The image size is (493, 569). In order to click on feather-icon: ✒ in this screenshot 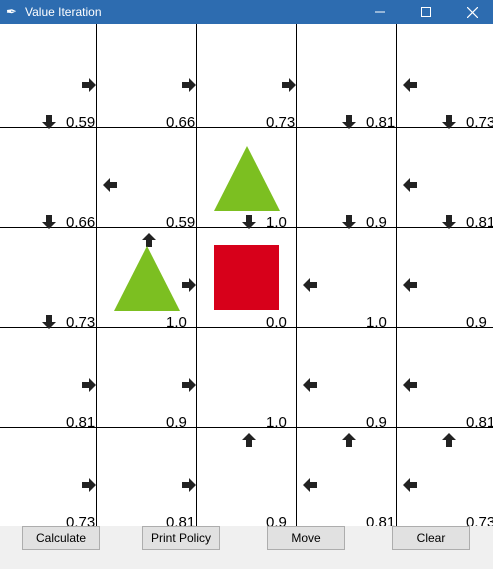, I will do `click(11, 11)`.